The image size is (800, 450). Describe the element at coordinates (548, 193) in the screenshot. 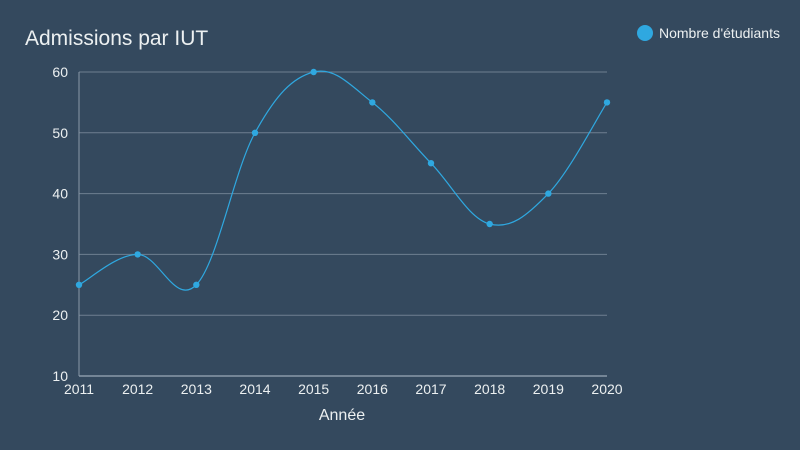

I see `data-point-2019` at that location.